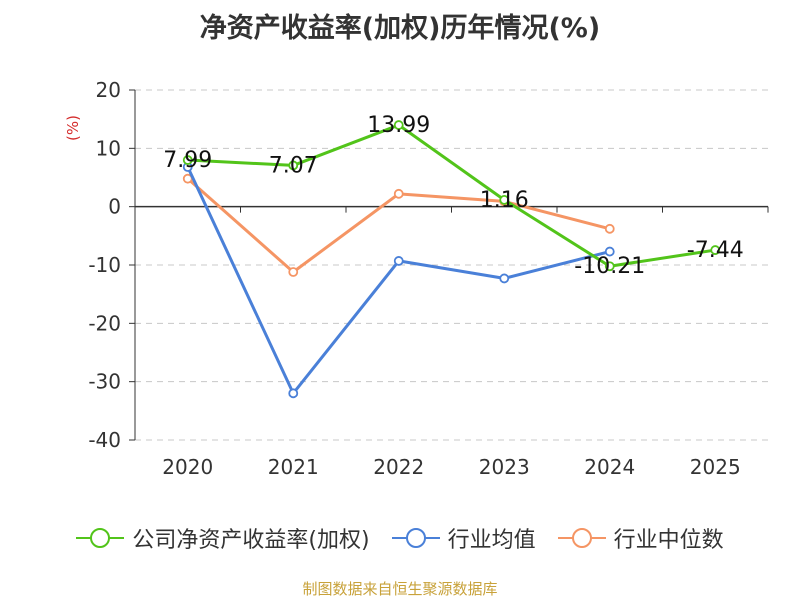 This screenshot has width=800, height=600. Describe the element at coordinates (398, 467) in the screenshot. I see `x-tick-label: 2022` at that location.